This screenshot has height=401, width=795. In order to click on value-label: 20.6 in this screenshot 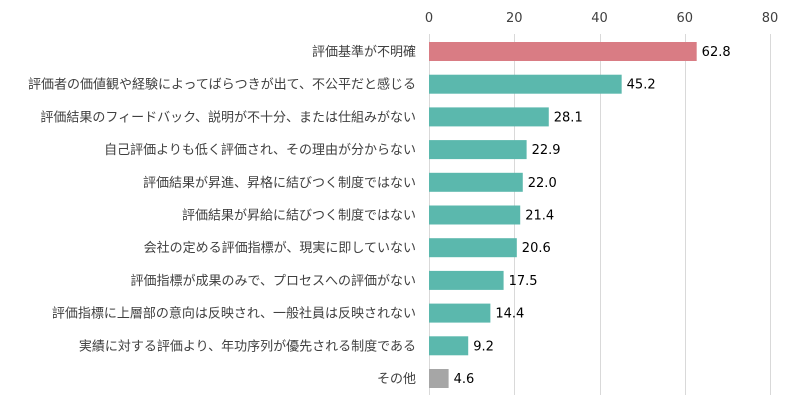, I will do `click(536, 248)`.